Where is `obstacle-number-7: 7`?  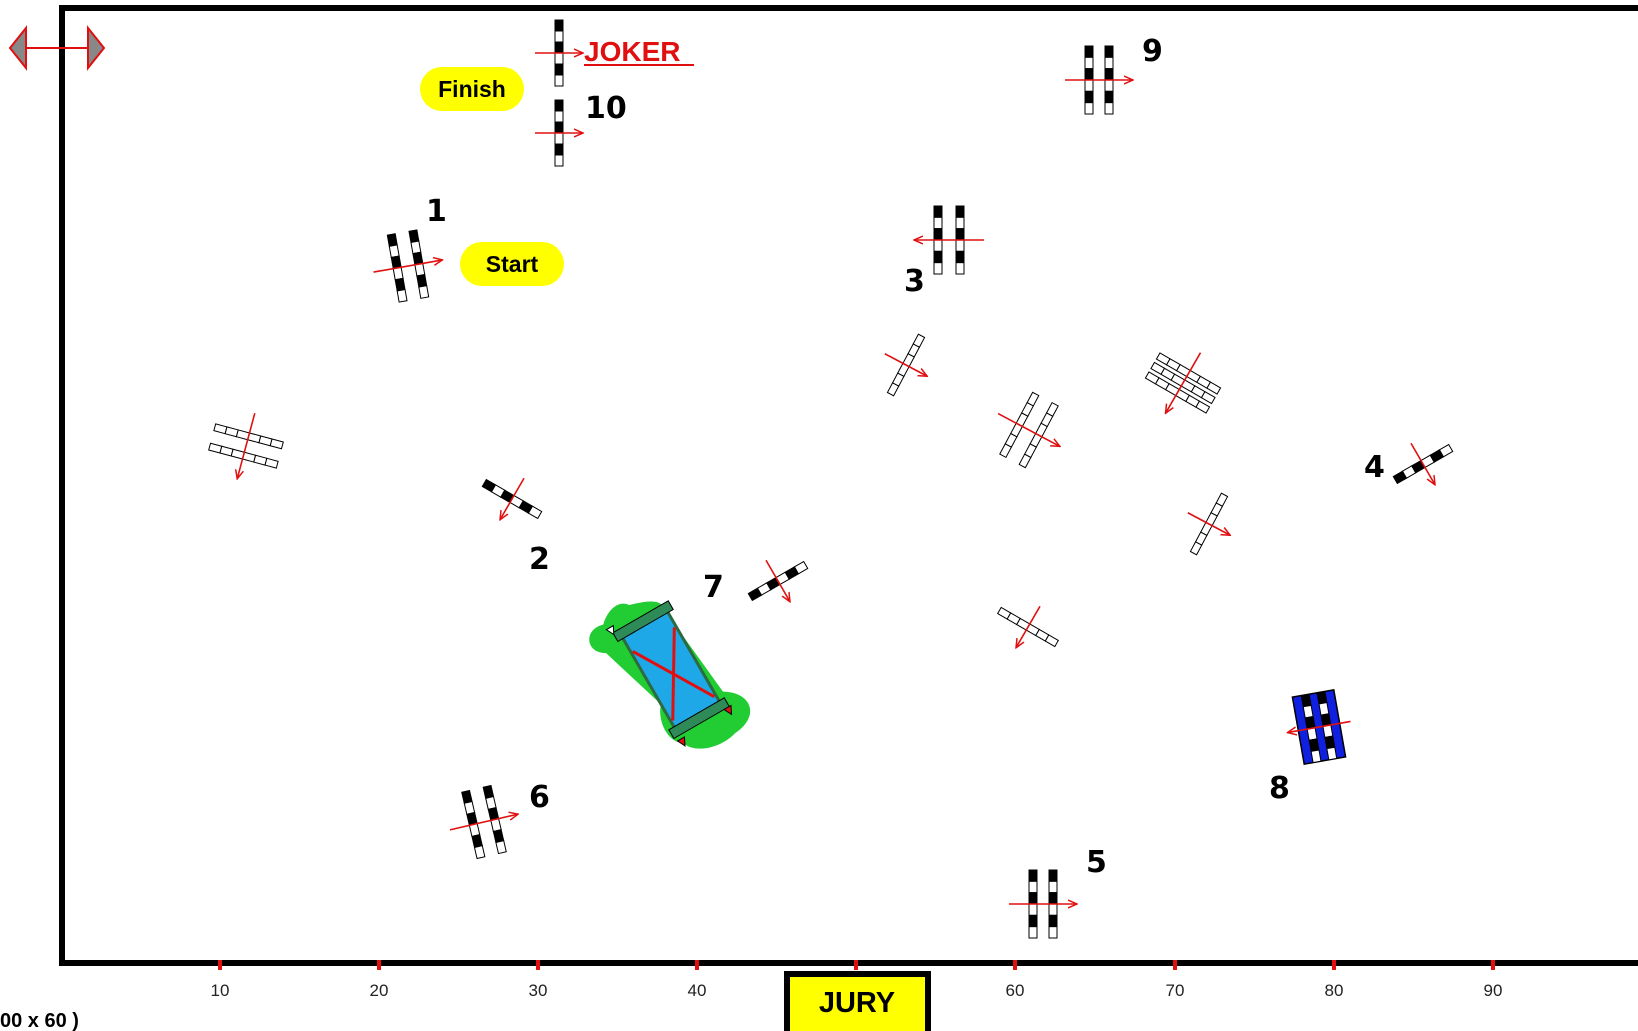
obstacle-number-7: 7 is located at coordinates (713, 587).